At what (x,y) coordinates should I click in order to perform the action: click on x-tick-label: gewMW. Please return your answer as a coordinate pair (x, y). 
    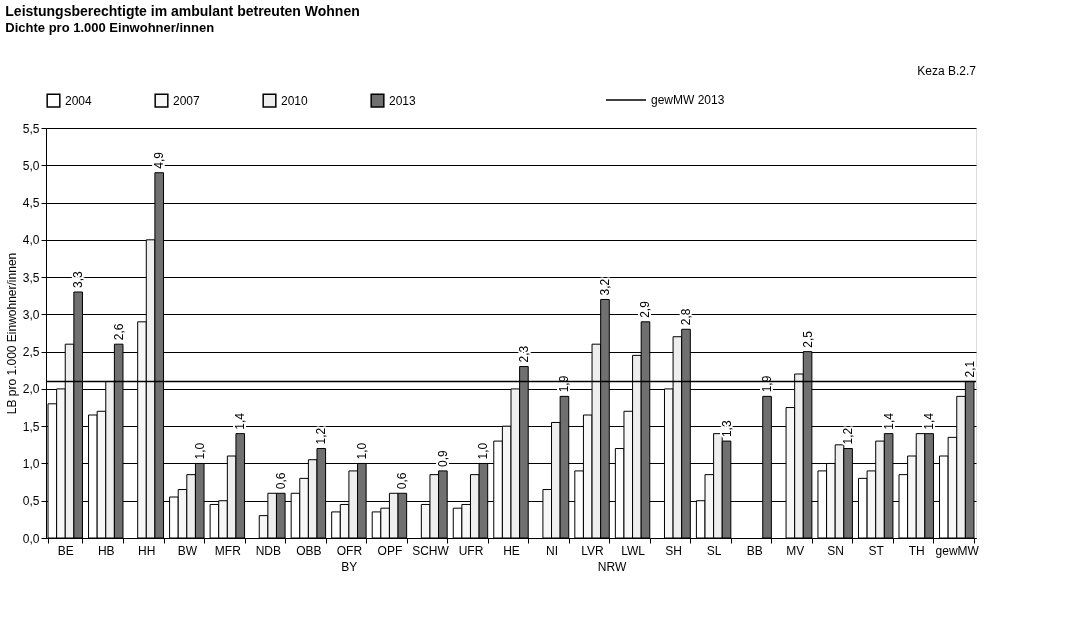
    Looking at the image, I should click on (957, 550).